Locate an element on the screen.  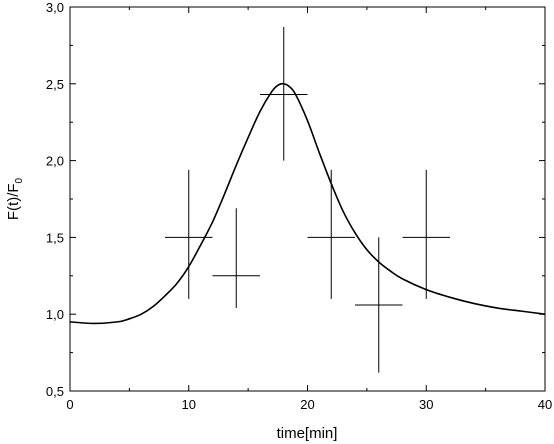
y-tick-label: 3,0 is located at coordinates (55, 7).